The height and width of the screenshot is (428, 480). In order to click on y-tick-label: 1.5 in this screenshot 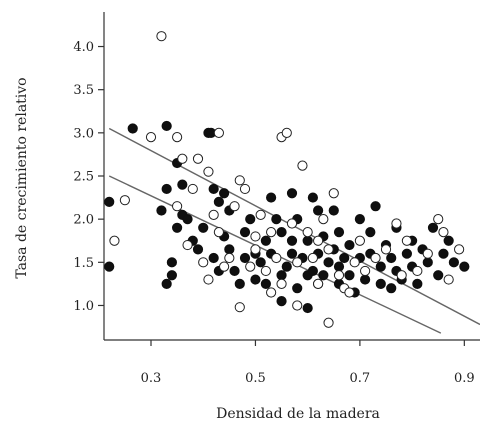, I will do `click(83, 263)`.